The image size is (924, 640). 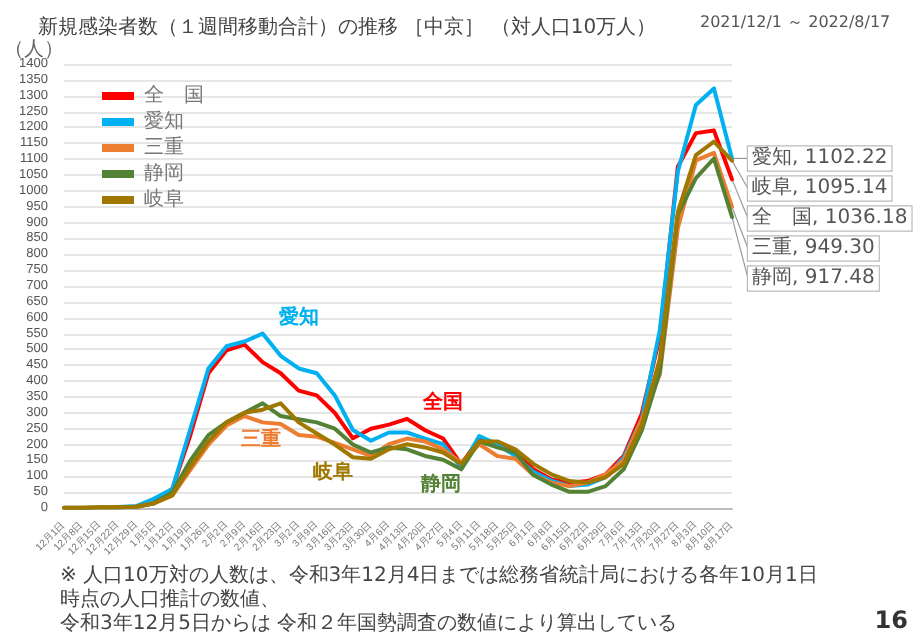 What do you see at coordinates (332, 472) in the screenshot?
I see `annotation: 岐阜` at bounding box center [332, 472].